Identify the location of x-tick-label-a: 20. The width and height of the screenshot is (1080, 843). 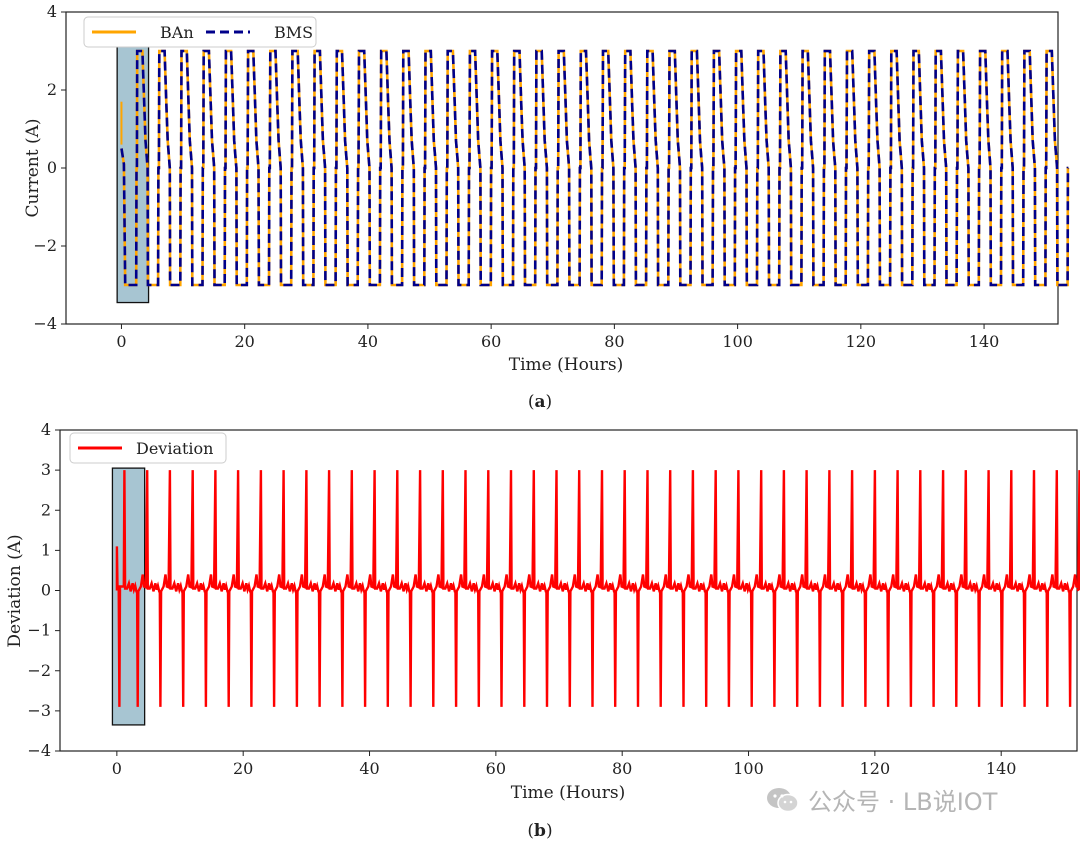
(245, 341).